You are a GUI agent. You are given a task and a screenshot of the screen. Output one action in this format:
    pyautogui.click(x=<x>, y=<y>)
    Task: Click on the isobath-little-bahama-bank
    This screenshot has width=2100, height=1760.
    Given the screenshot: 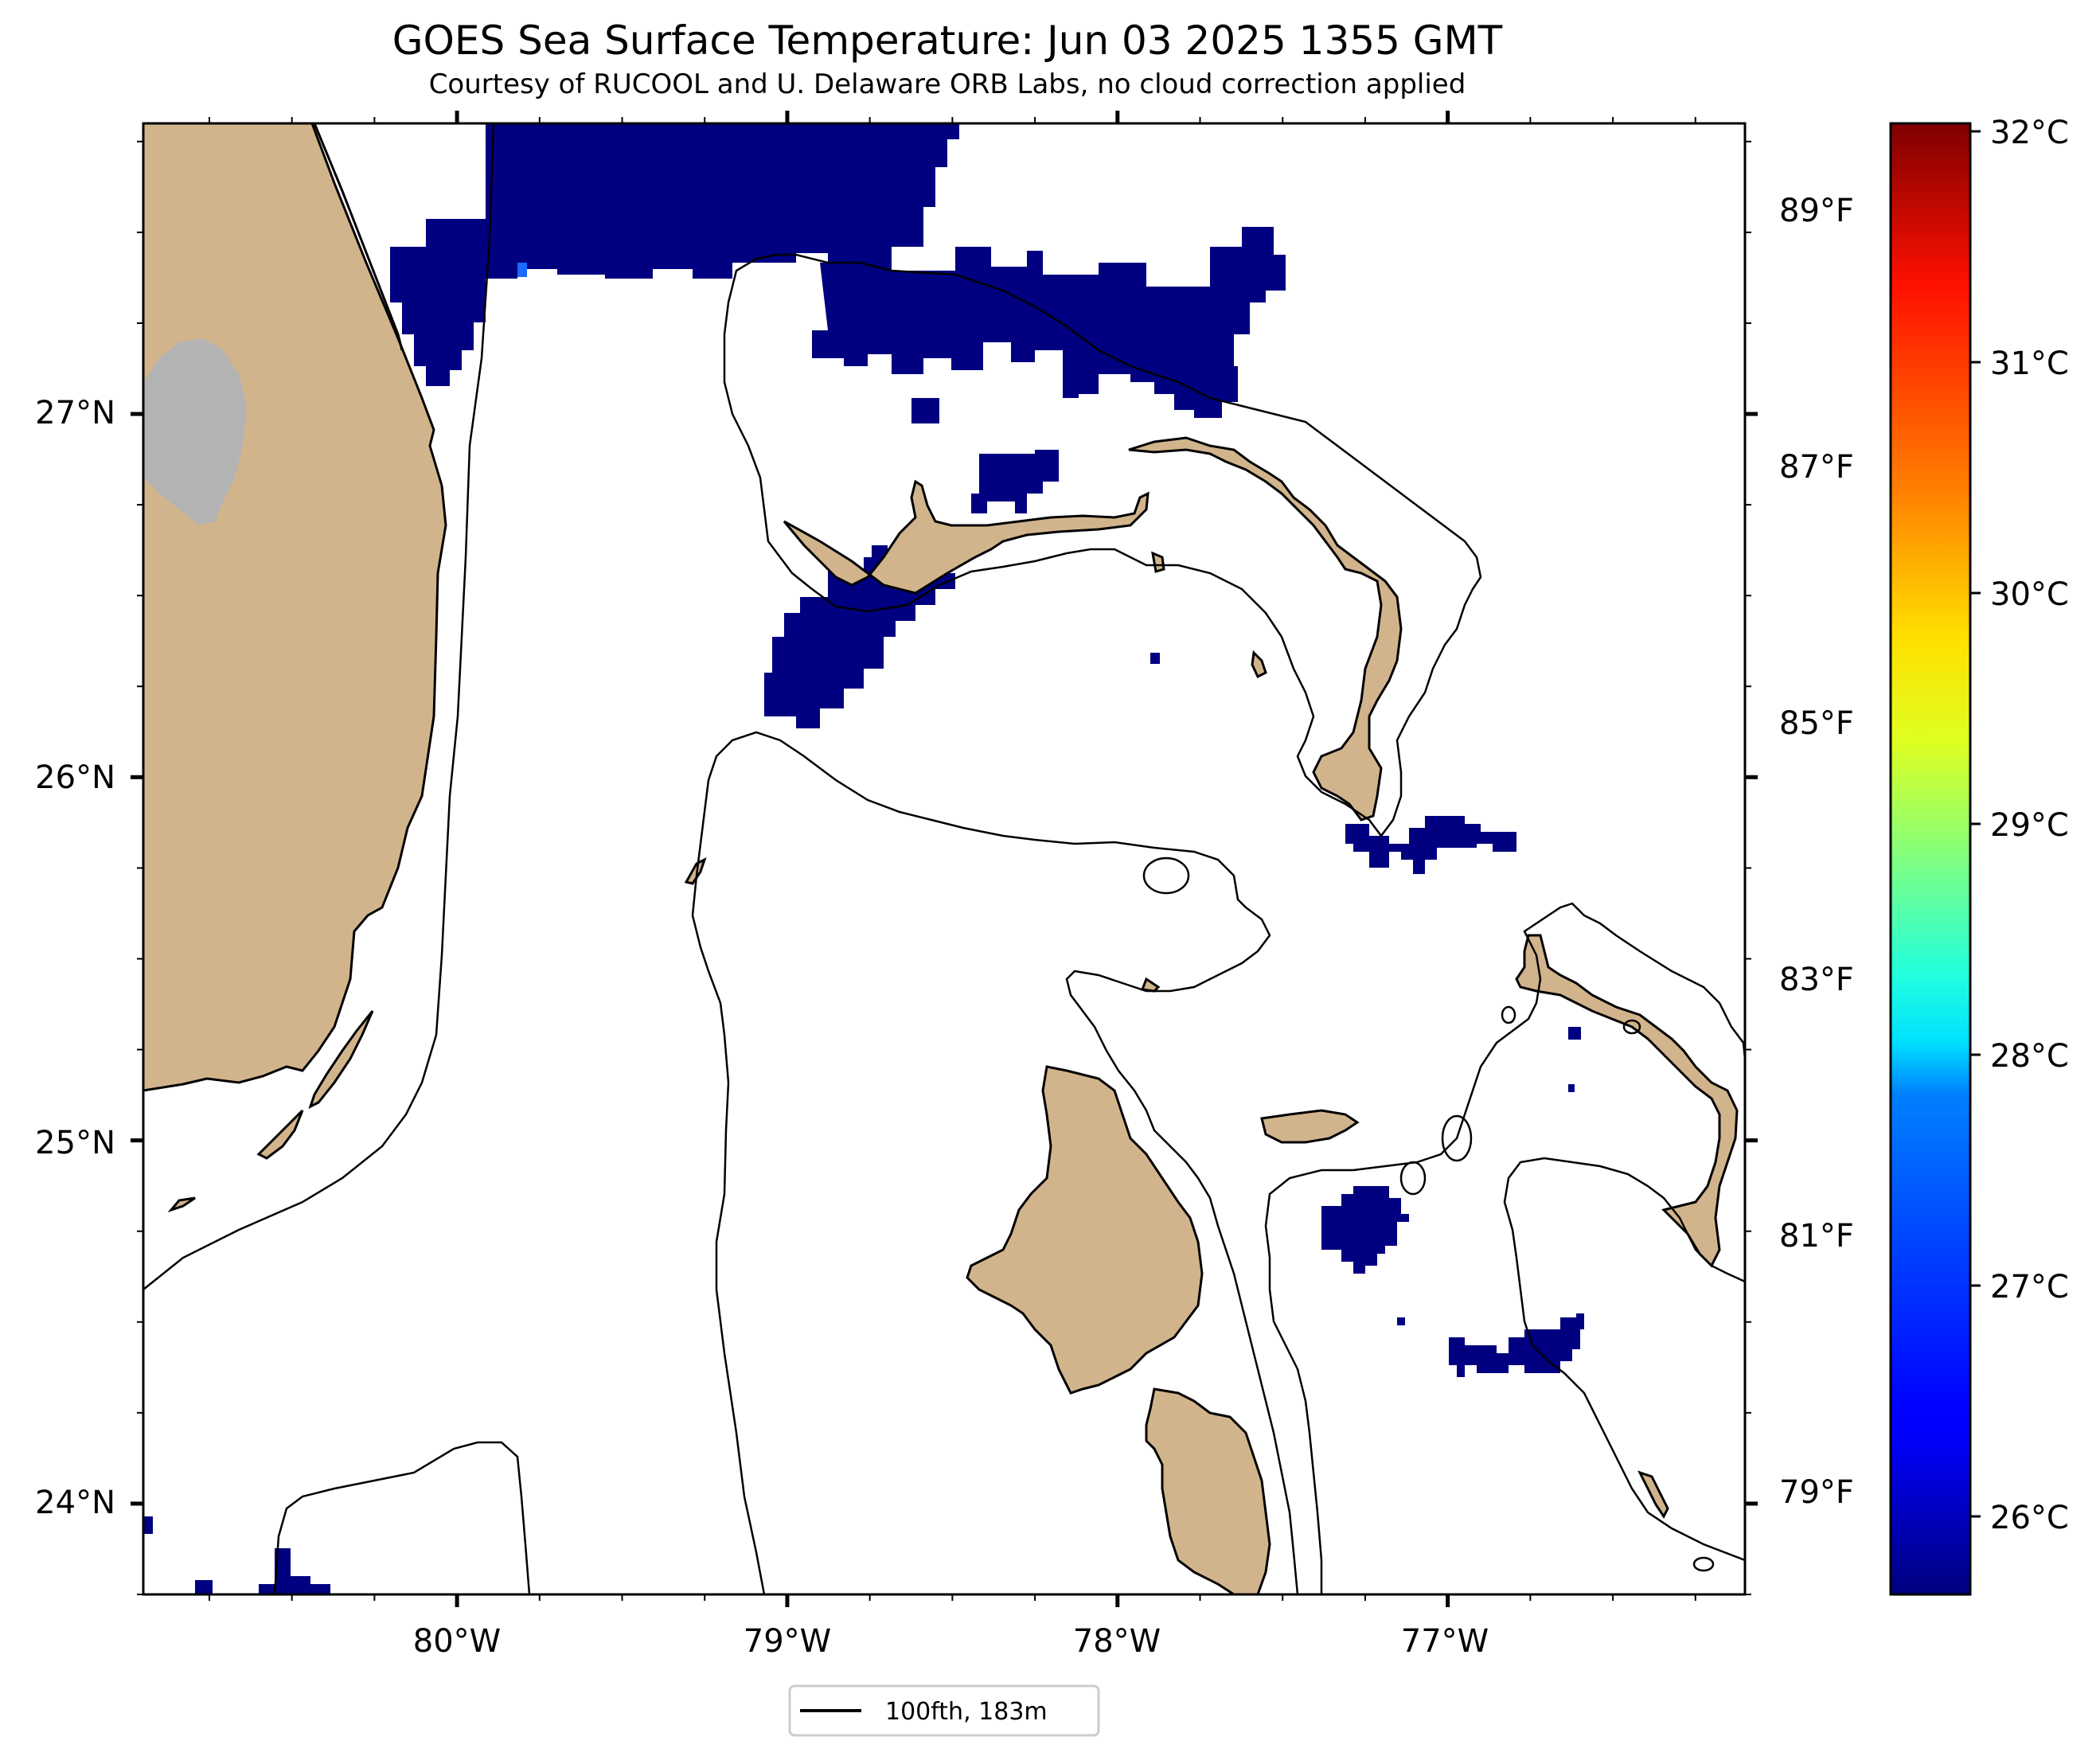 What is the action you would take?
    pyautogui.click(x=1102, y=546)
    